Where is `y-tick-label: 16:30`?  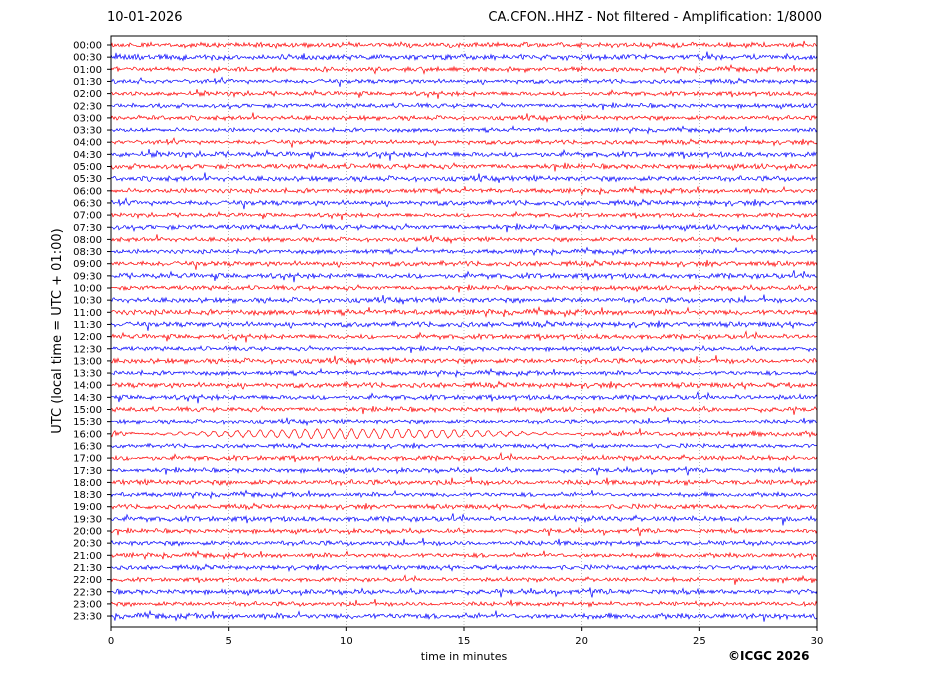 y-tick-label: 16:30 is located at coordinates (87, 446).